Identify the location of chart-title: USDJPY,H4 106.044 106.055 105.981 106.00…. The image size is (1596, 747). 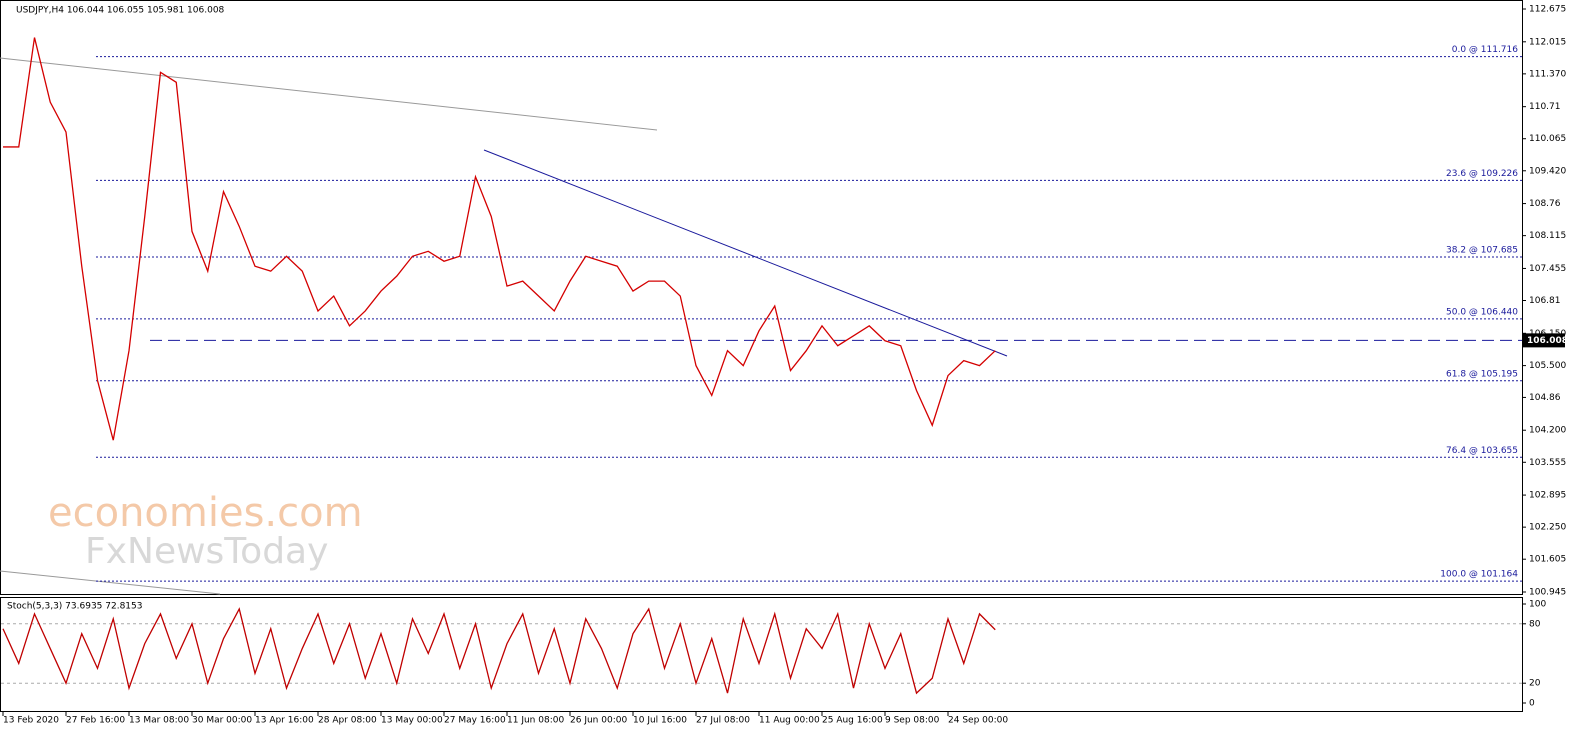
(120, 11).